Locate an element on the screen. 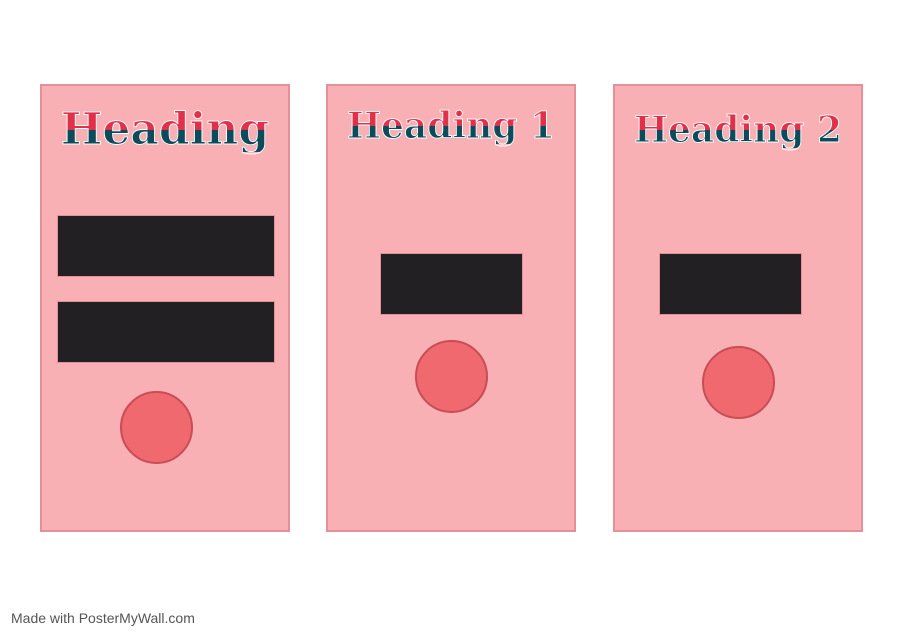 The width and height of the screenshot is (900, 635). card-3-heading: Heading 2 is located at coordinates (738, 130).